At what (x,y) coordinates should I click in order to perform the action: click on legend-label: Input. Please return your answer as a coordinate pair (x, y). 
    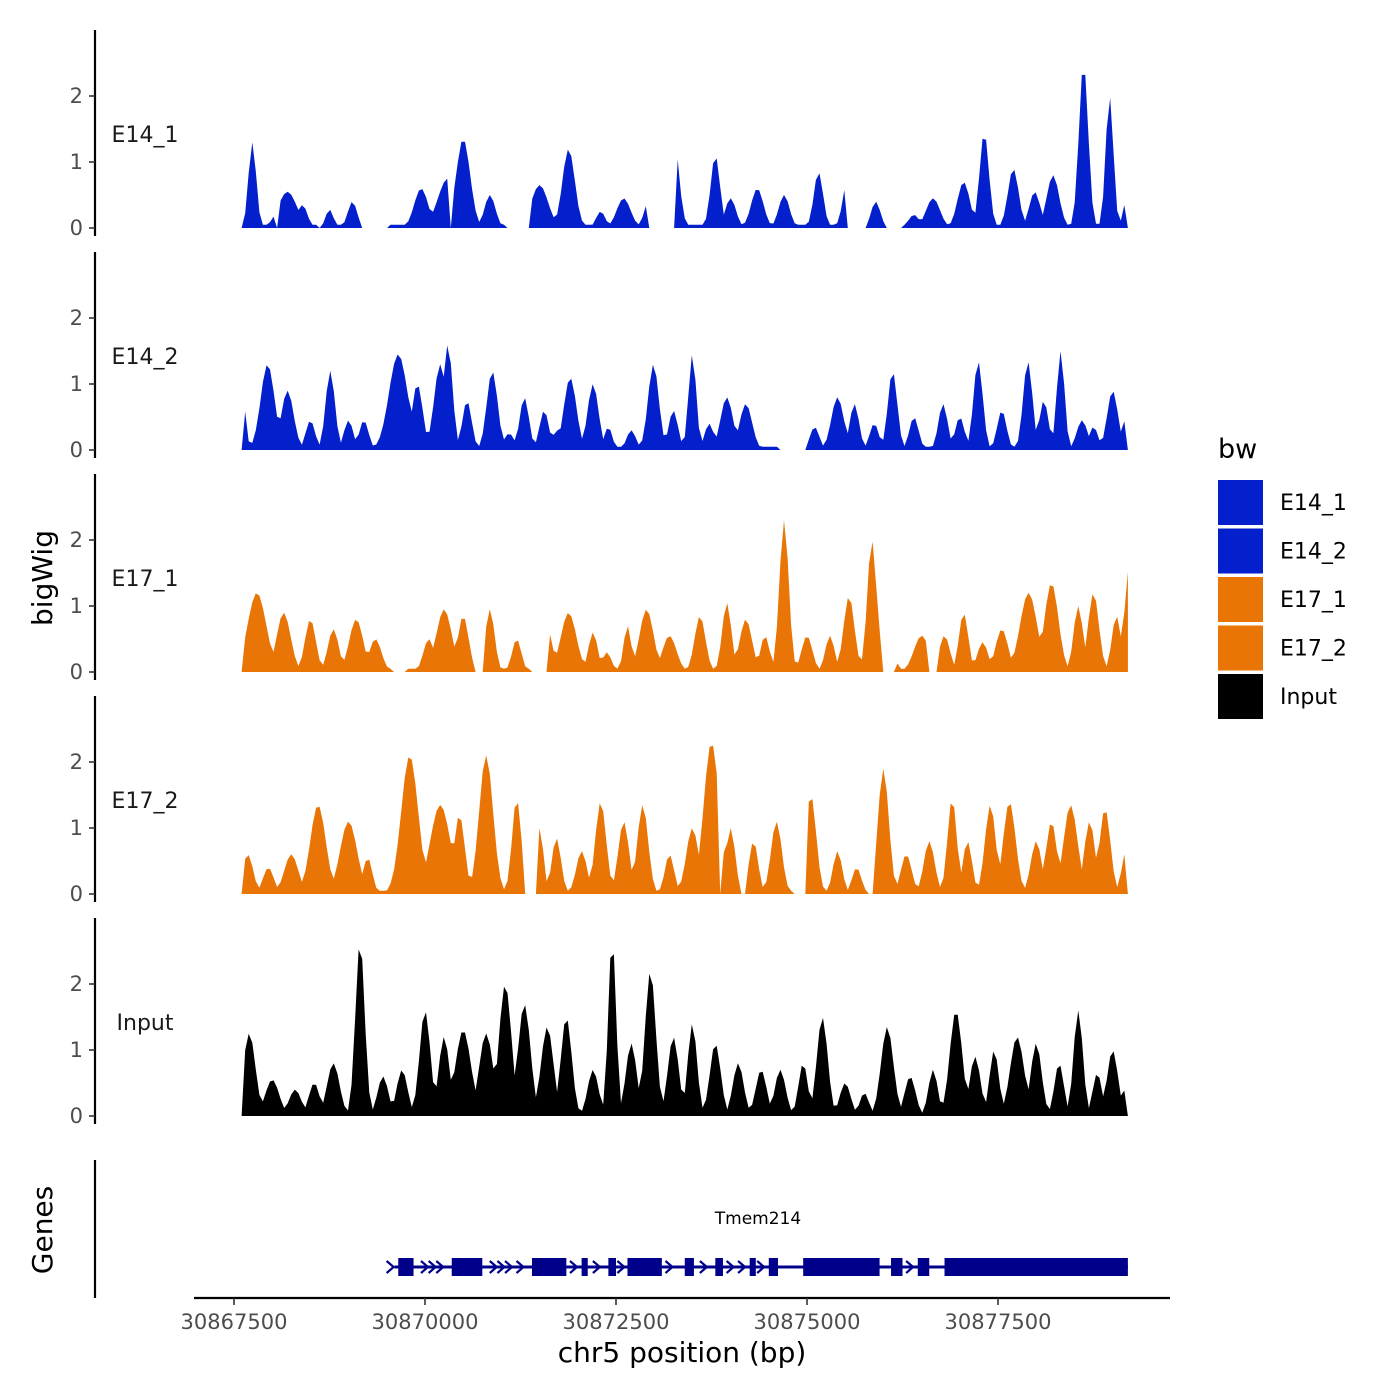
    Looking at the image, I should click on (1308, 697).